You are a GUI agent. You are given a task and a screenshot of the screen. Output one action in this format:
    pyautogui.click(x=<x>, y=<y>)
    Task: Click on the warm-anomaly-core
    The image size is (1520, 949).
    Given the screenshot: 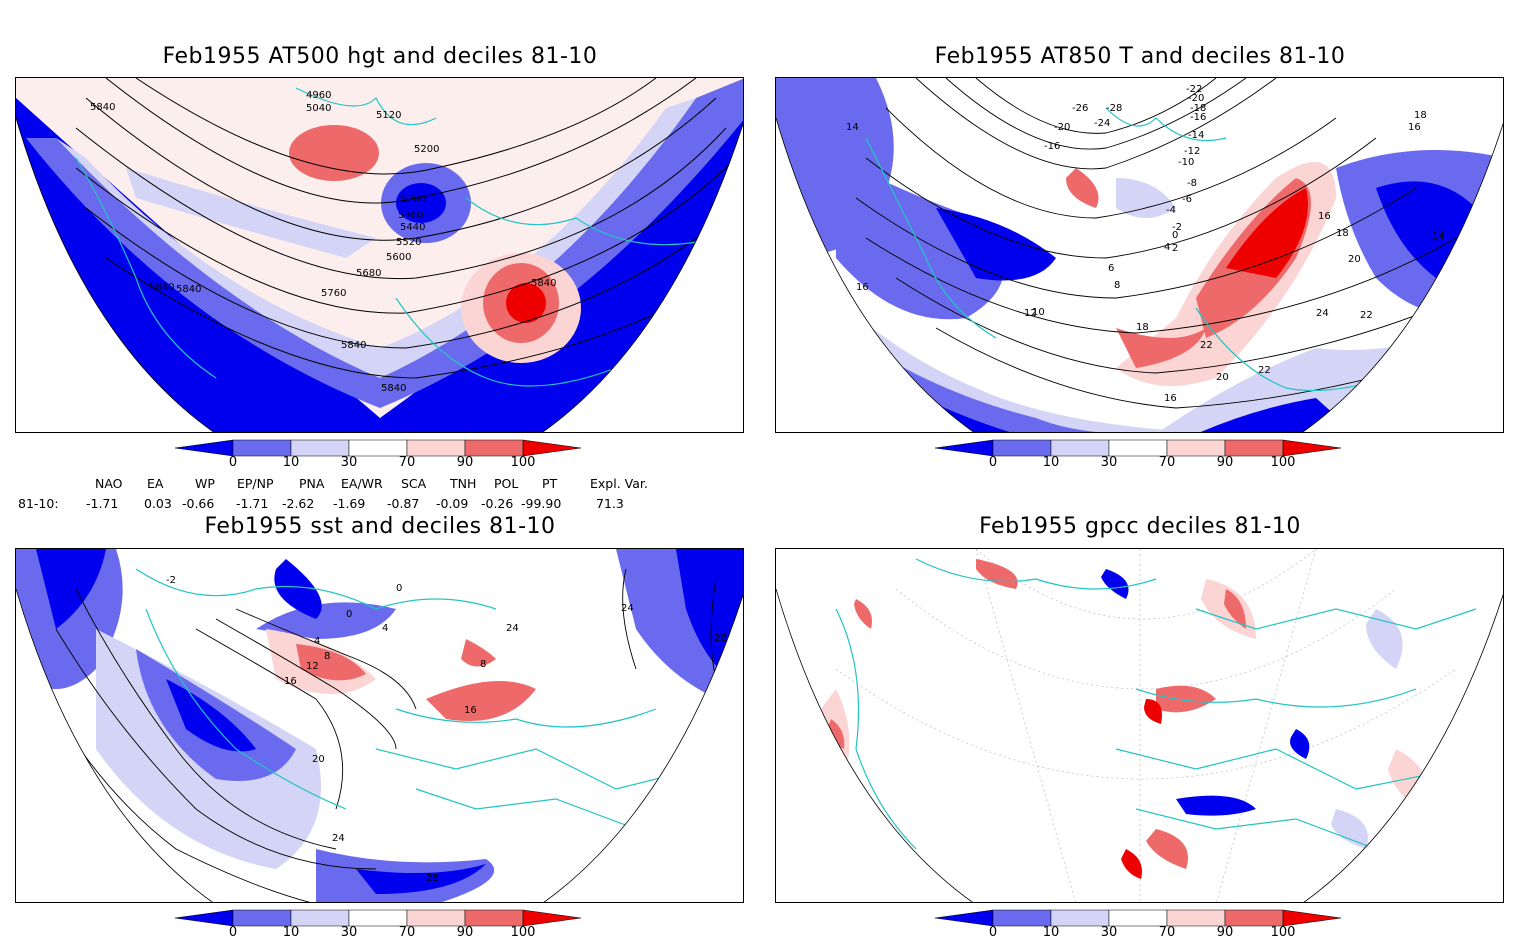 What is the action you would take?
    pyautogui.click(x=1267, y=233)
    